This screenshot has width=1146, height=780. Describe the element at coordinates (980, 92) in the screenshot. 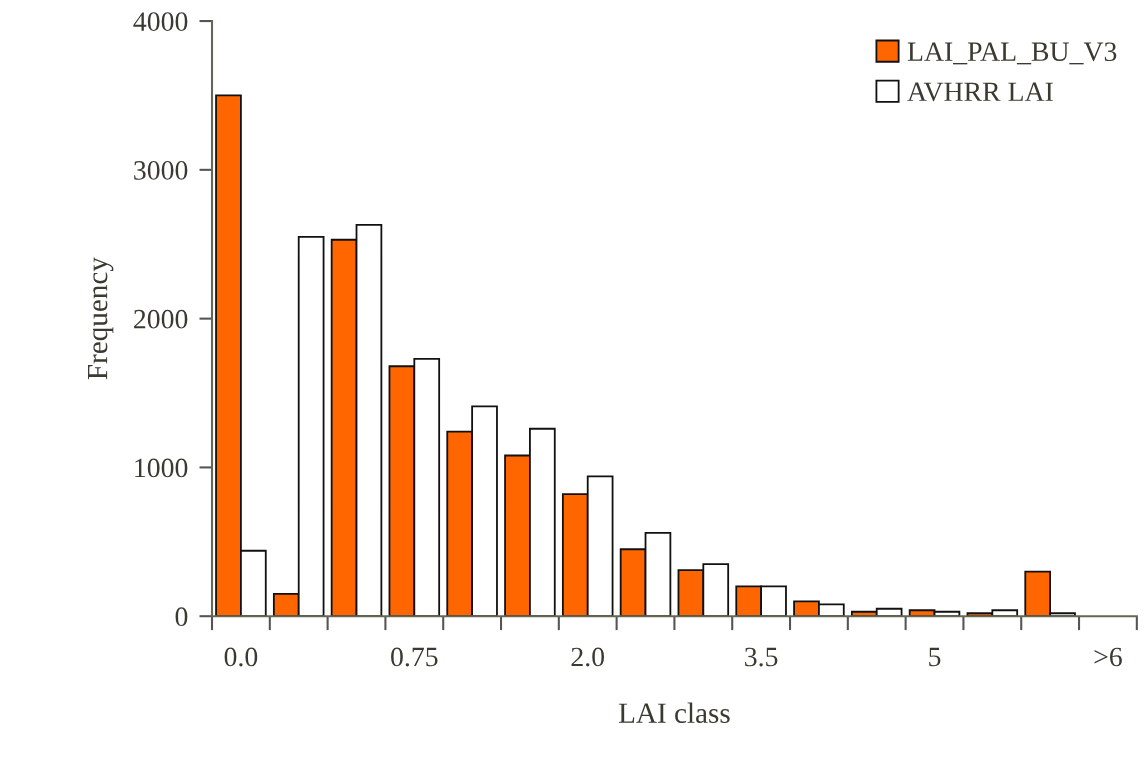

I see `legend-label: AVHRR LAI` at that location.